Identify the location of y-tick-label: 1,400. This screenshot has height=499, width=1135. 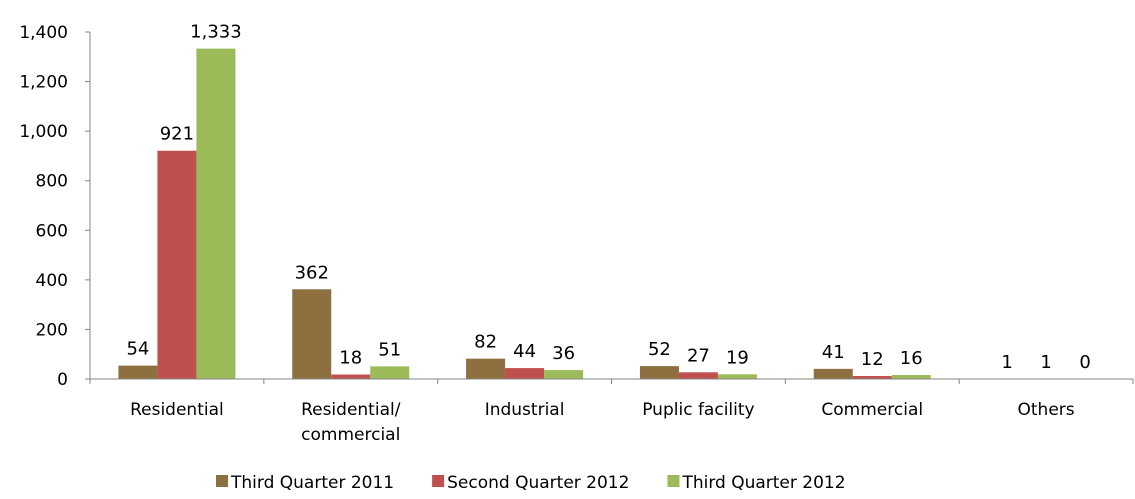
(43, 33).